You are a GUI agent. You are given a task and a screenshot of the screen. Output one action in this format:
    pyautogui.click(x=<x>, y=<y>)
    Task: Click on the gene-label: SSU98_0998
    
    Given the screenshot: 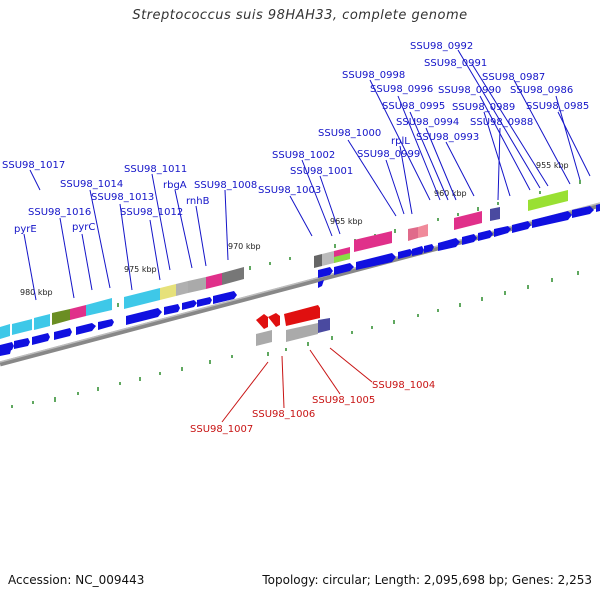 What is the action you would take?
    pyautogui.click(x=373, y=75)
    